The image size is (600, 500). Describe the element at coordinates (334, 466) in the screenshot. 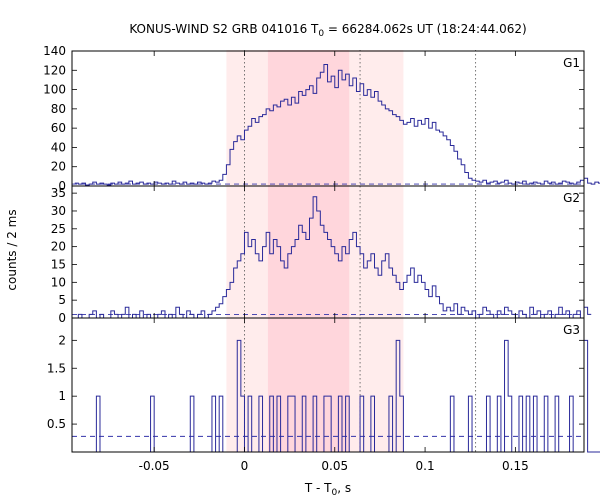

I see `x-tick-label-2: 0.05` at that location.